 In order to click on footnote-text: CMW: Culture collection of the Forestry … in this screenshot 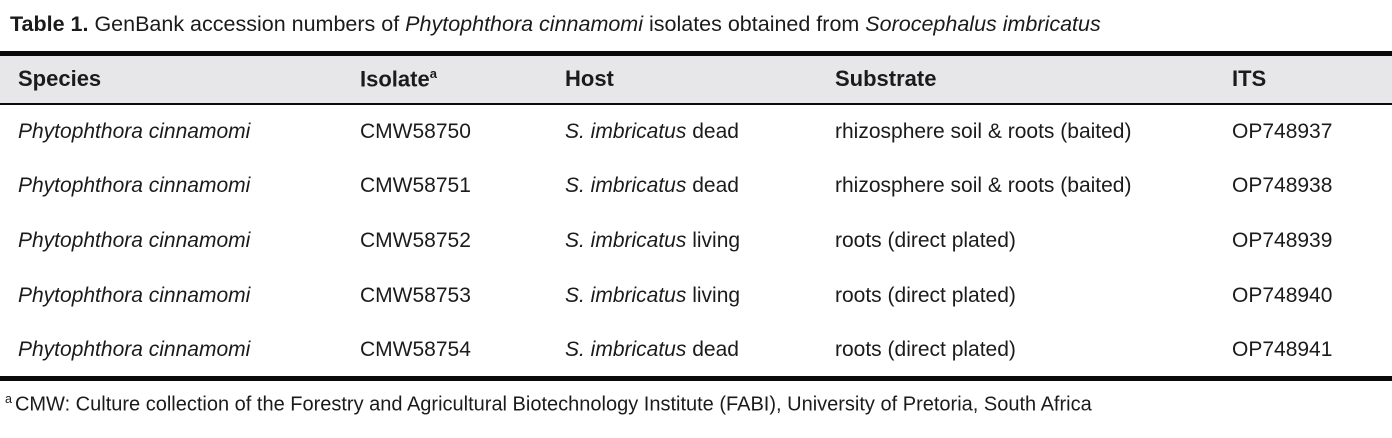, I will do `click(553, 404)`.